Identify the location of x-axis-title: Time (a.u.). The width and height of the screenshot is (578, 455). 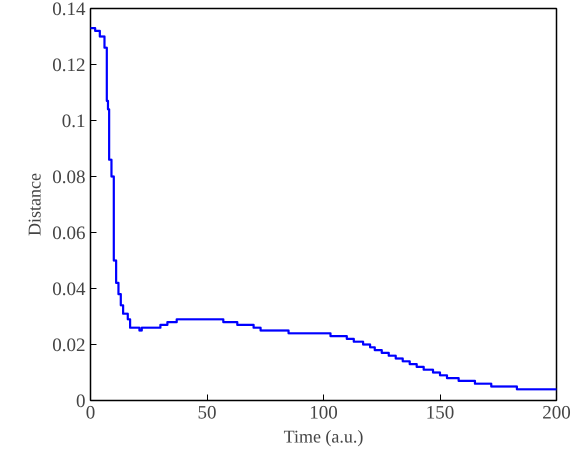
(324, 436).